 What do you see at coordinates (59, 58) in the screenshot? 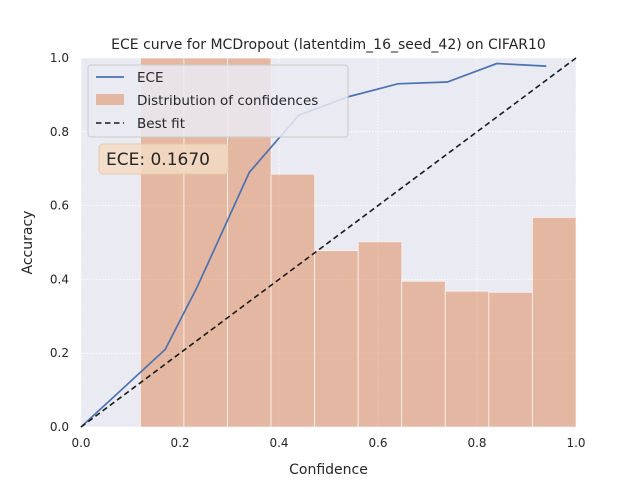
I see `y-tick-label: 1.0` at bounding box center [59, 58].